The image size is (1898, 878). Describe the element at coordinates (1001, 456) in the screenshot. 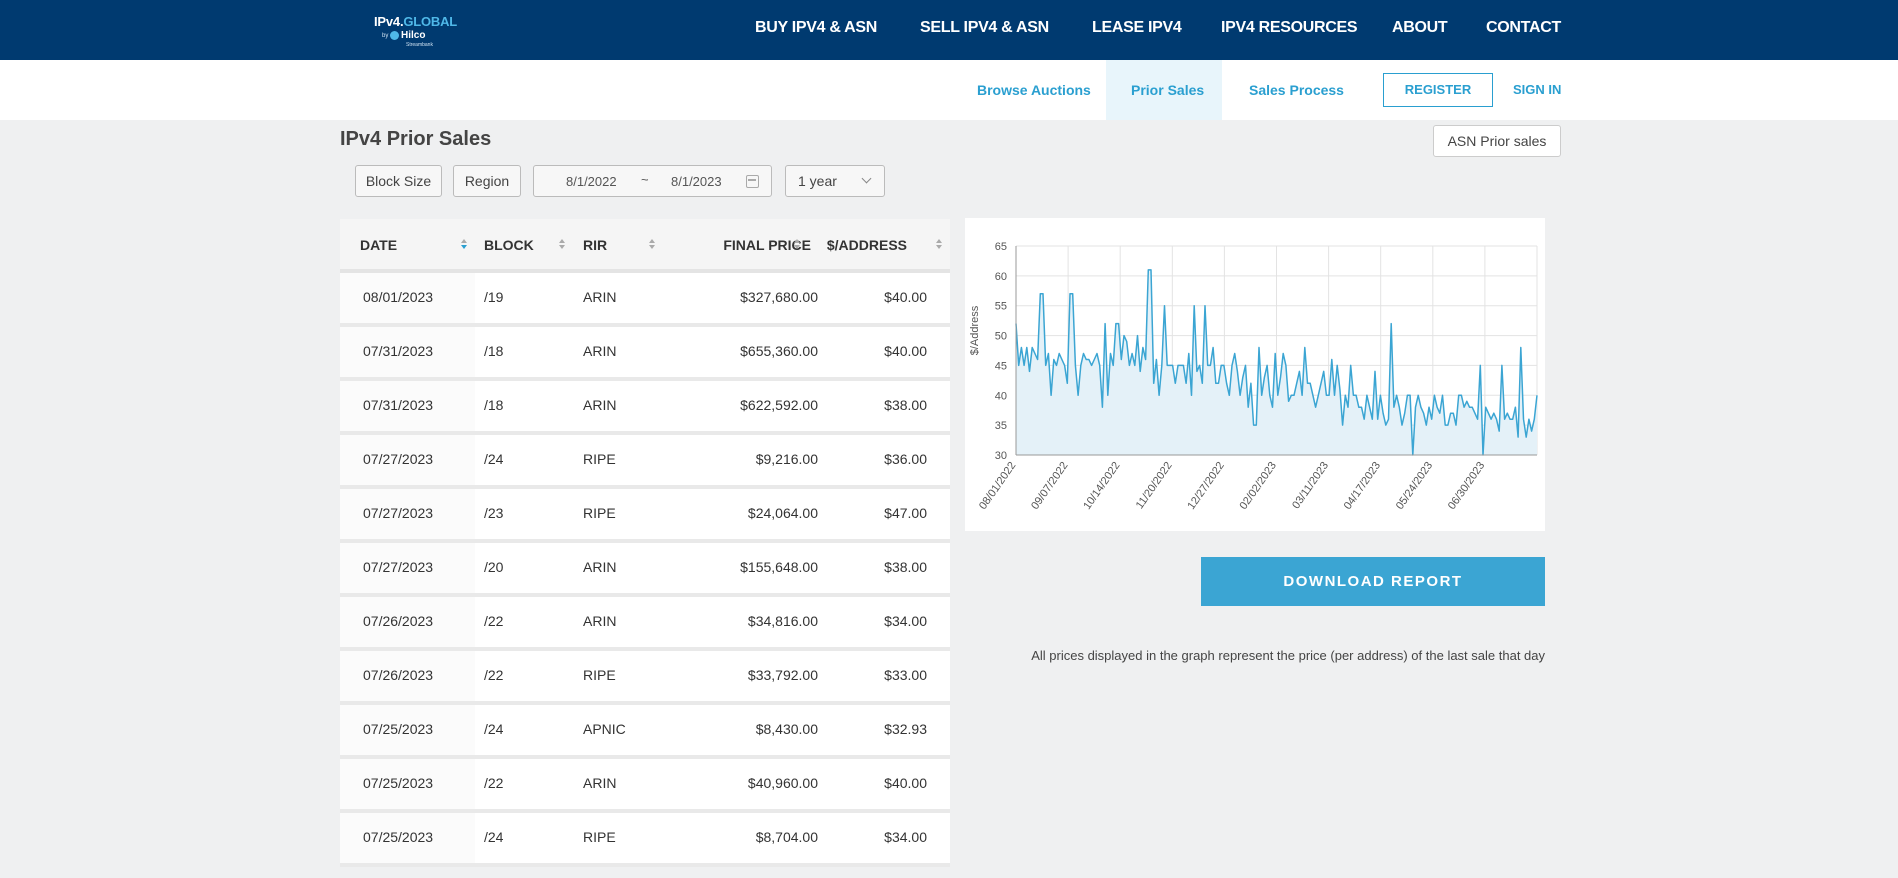

I see `y-tick-label: 30` at that location.